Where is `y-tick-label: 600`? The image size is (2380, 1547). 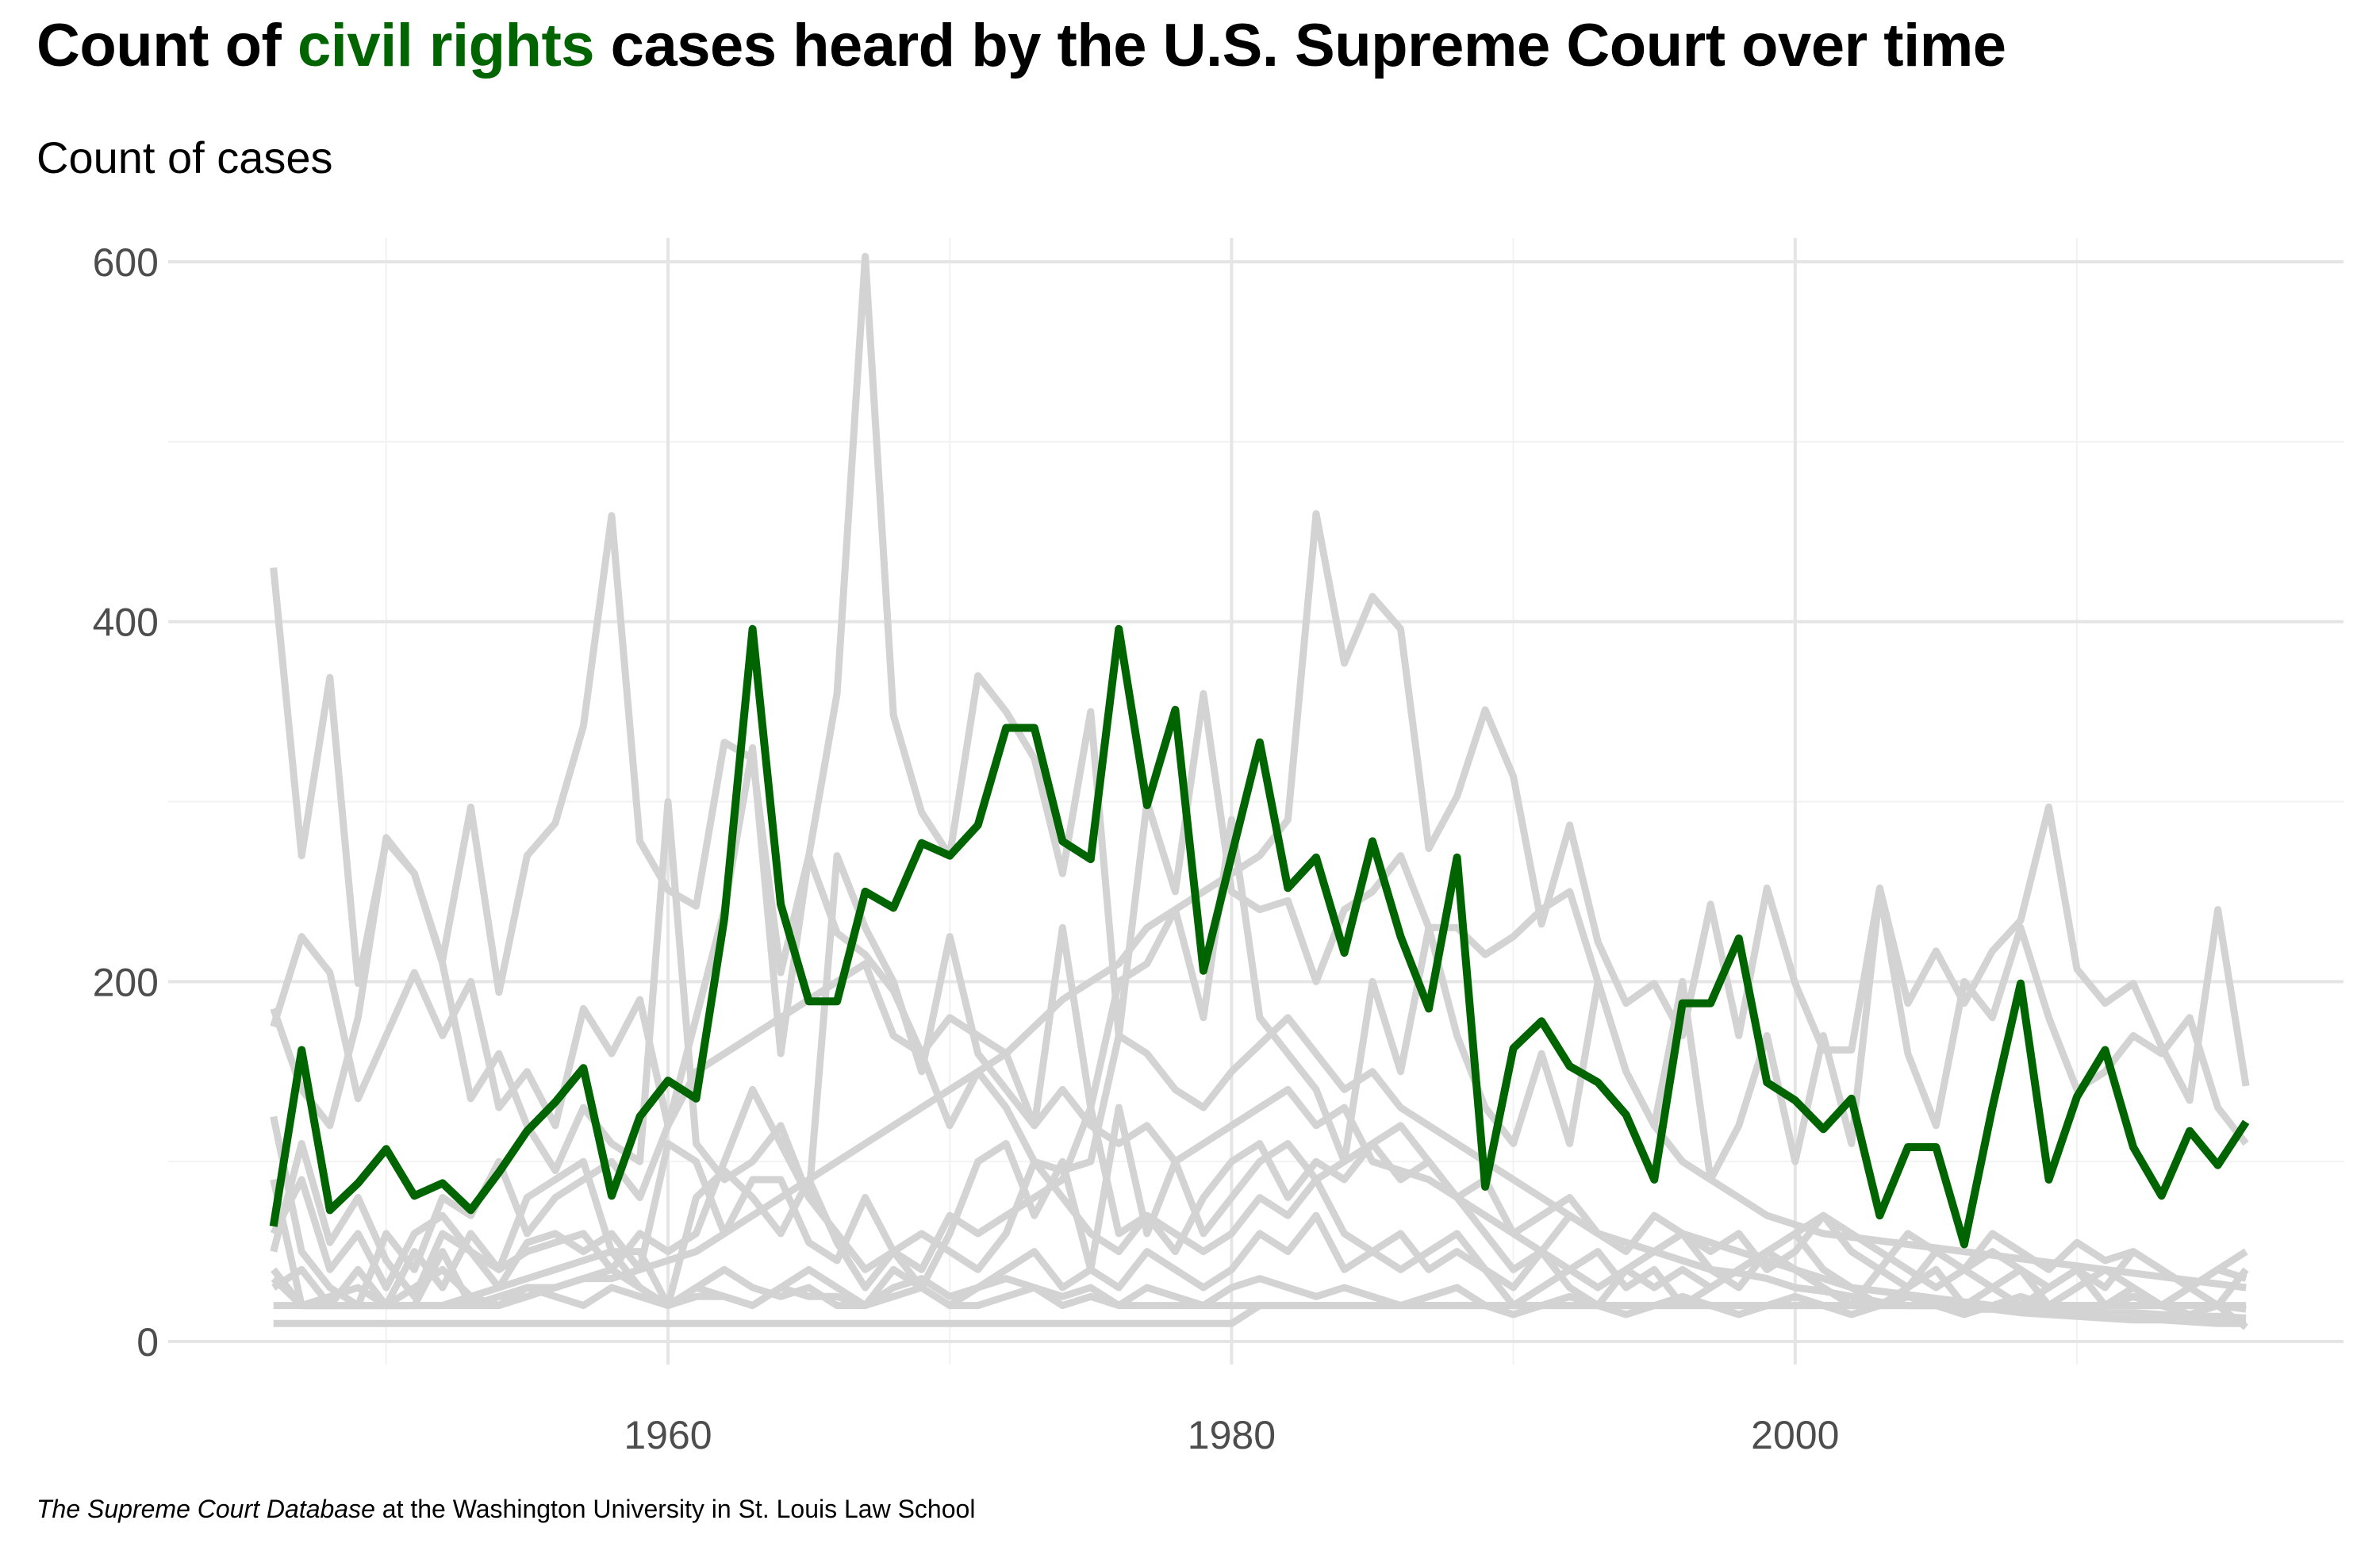 y-tick-label: 600 is located at coordinates (126, 262).